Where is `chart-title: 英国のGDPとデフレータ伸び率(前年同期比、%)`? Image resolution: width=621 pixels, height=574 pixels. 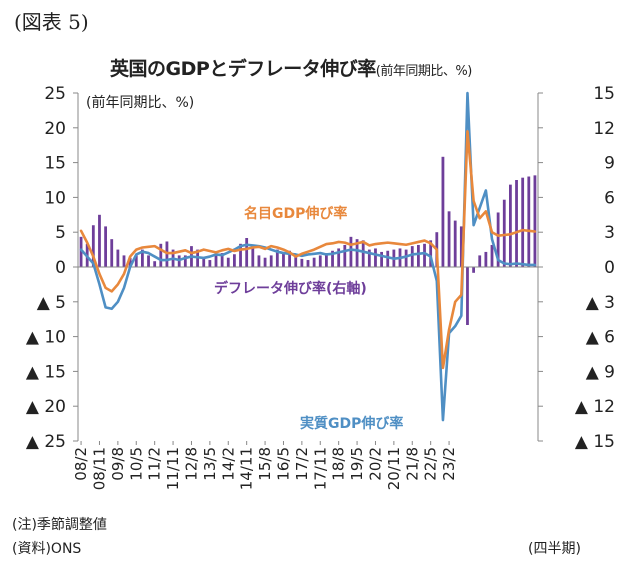 chart-title: 英国のGDPとデフレータ伸び率(前年同期比、%) is located at coordinates (291, 67).